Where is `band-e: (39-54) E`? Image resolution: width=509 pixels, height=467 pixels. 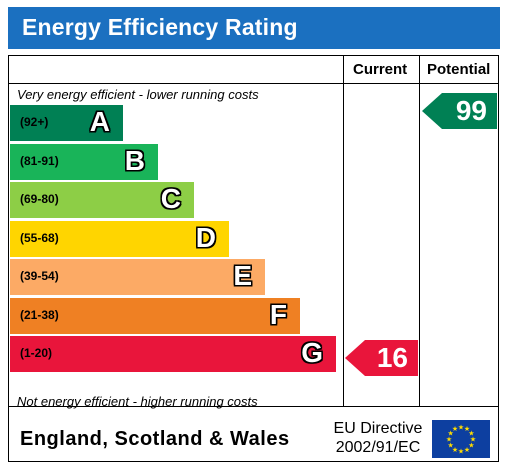
band-e: (39-54) E is located at coordinates (137, 277).